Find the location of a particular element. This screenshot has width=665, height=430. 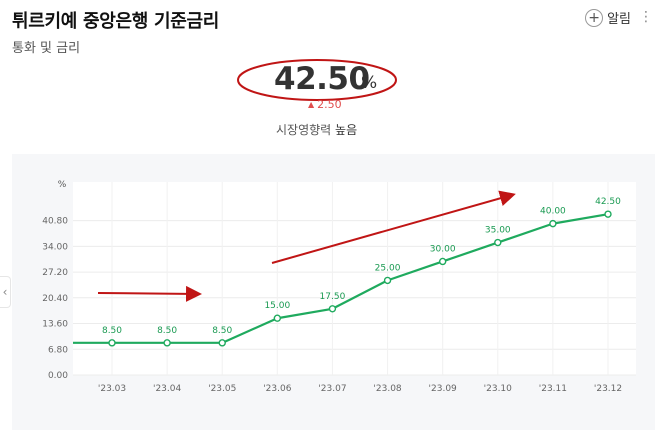

x-tick-label: '23.09 is located at coordinates (443, 389).